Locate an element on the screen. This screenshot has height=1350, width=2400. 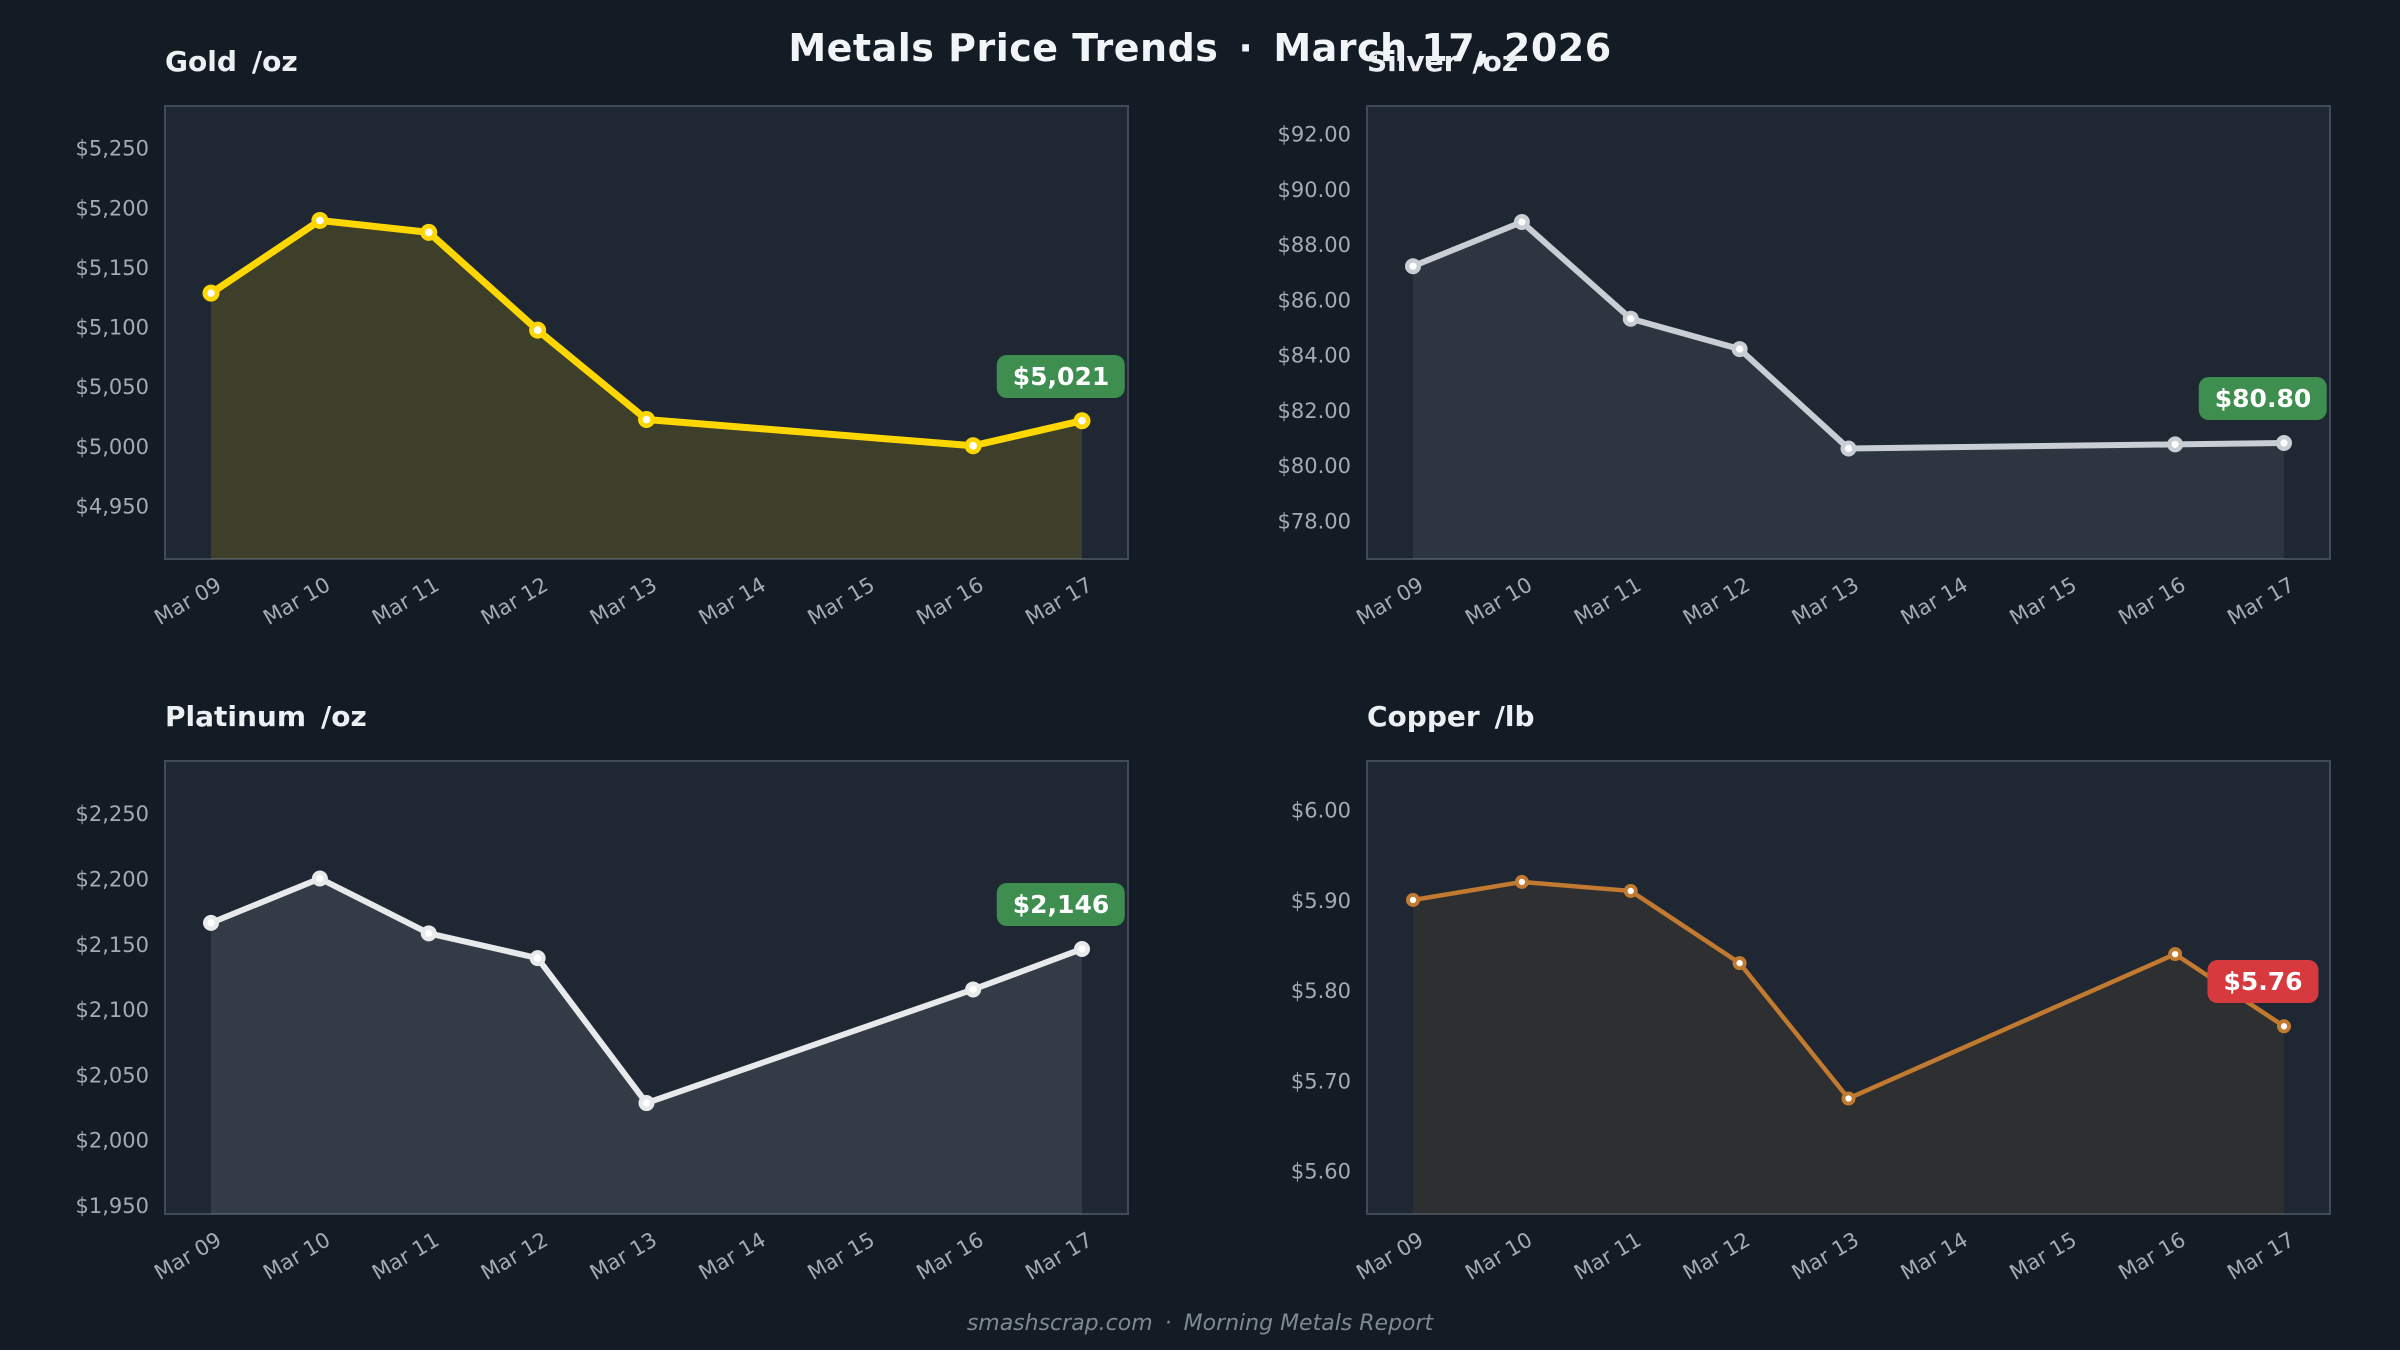
y-tick-label: $2,100 is located at coordinates (112, 1010).